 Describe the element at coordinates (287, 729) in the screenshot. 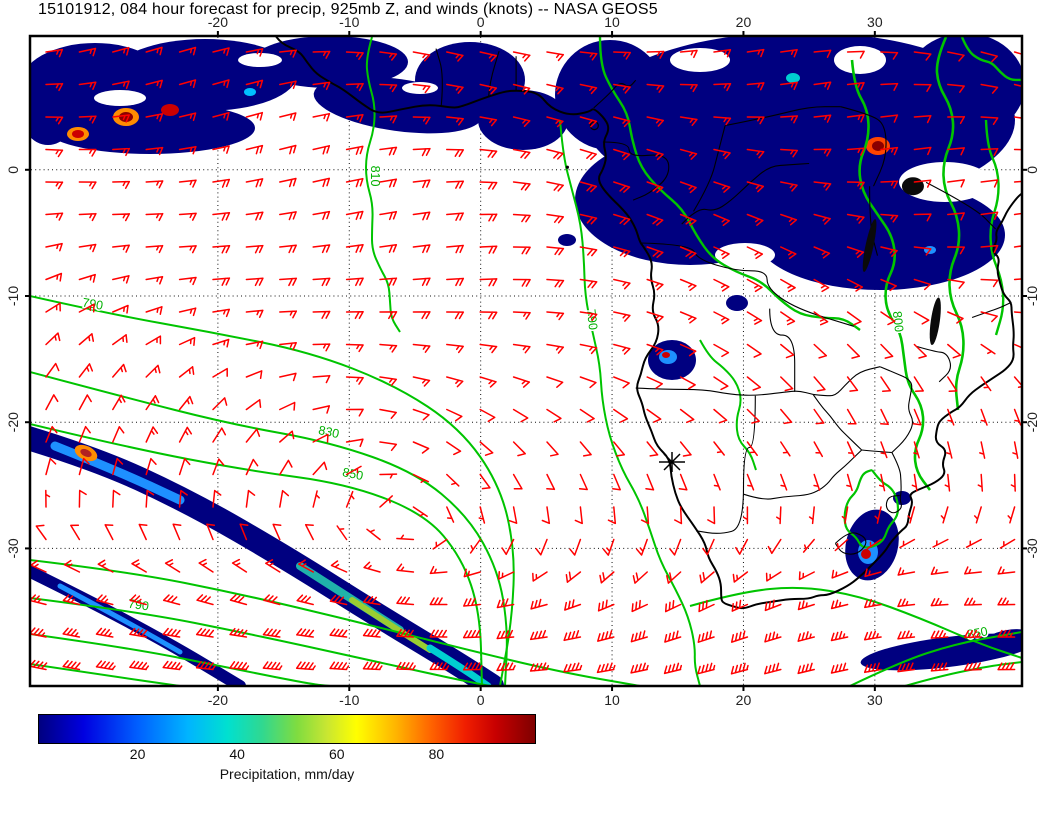

I see `colorbar-gradient` at that location.